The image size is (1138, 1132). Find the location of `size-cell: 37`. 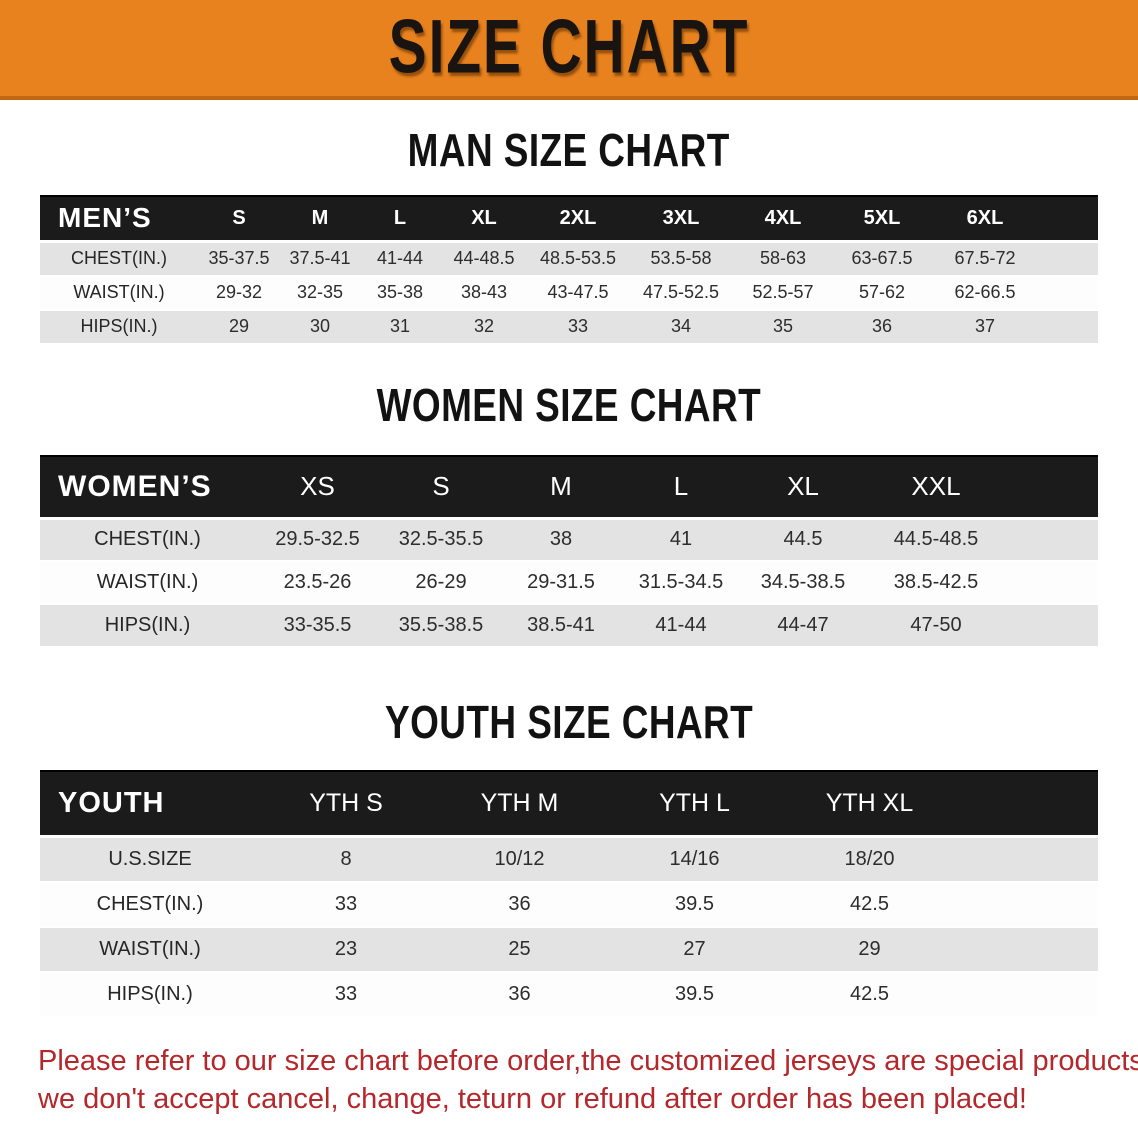

size-cell: 37 is located at coordinates (985, 327).